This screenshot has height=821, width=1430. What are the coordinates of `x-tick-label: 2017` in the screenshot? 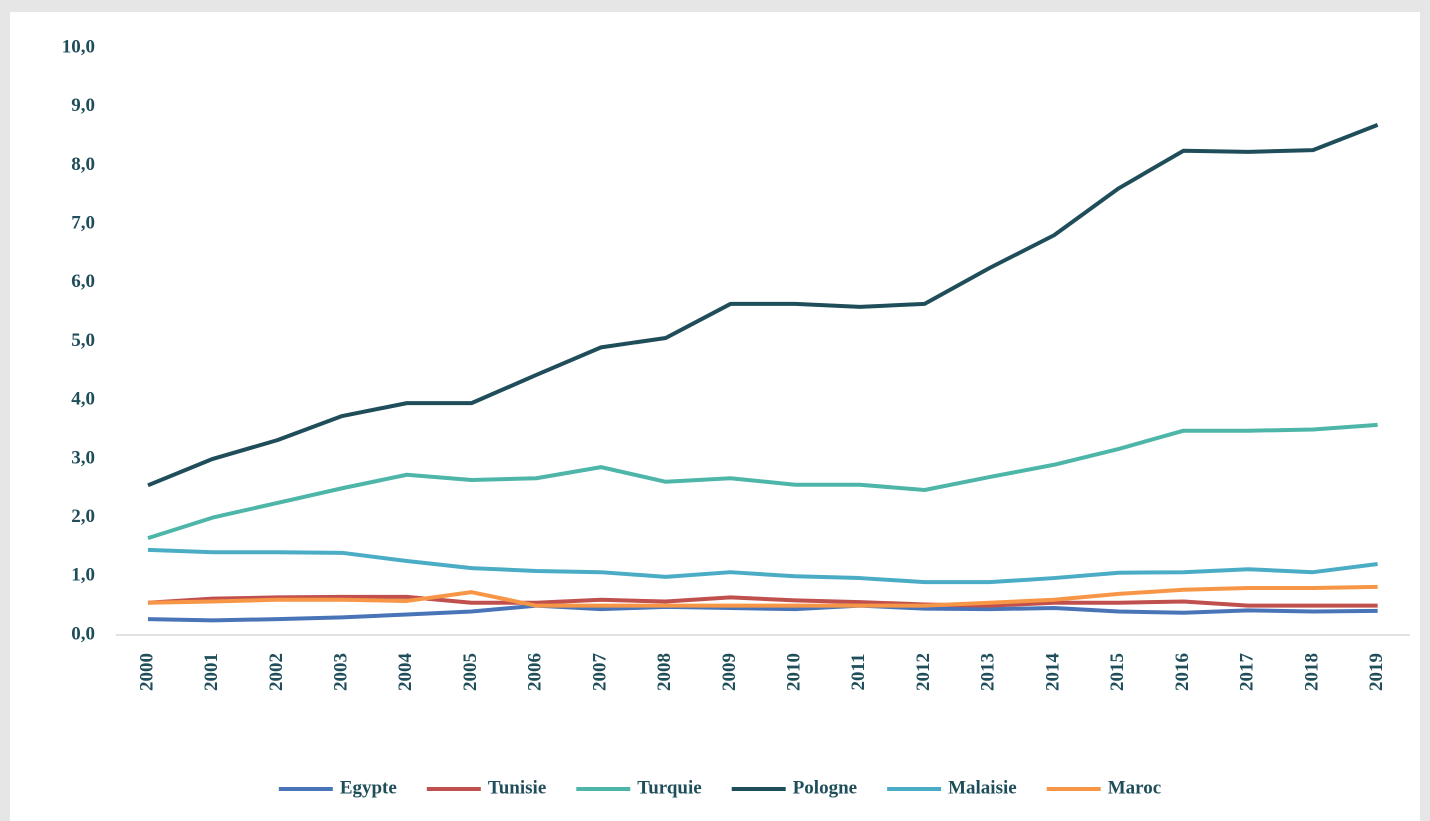 It's located at (1247, 672).